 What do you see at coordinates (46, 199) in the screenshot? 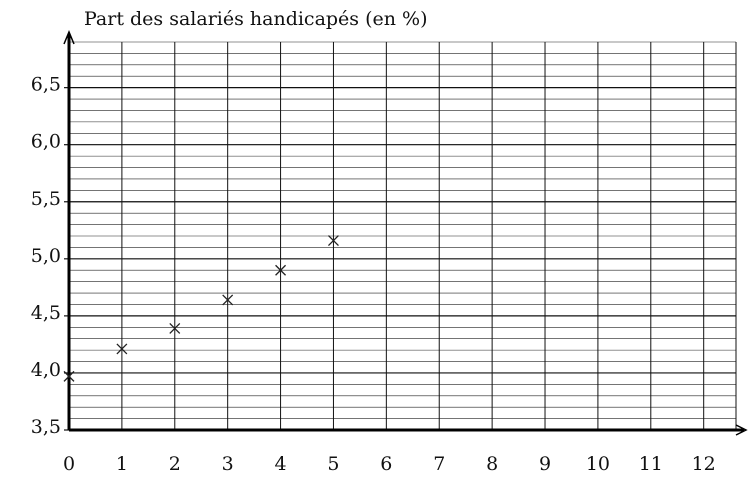
I see `y-tick-label: 5,5` at bounding box center [46, 199].